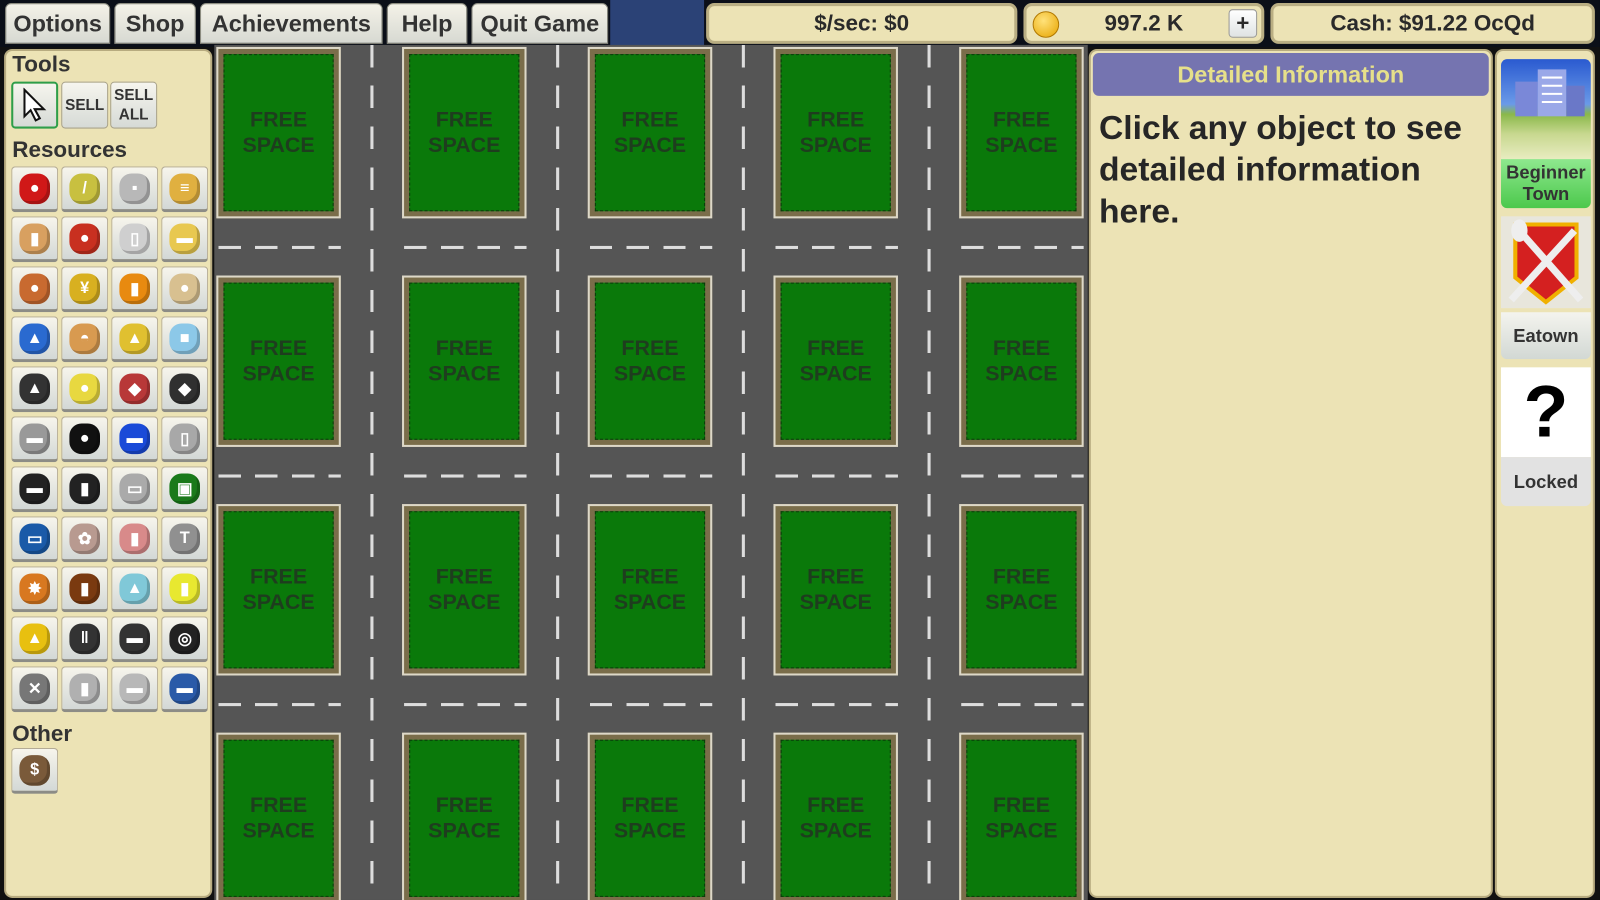  I want to click on resource-blue-car: ▬, so click(185, 689).